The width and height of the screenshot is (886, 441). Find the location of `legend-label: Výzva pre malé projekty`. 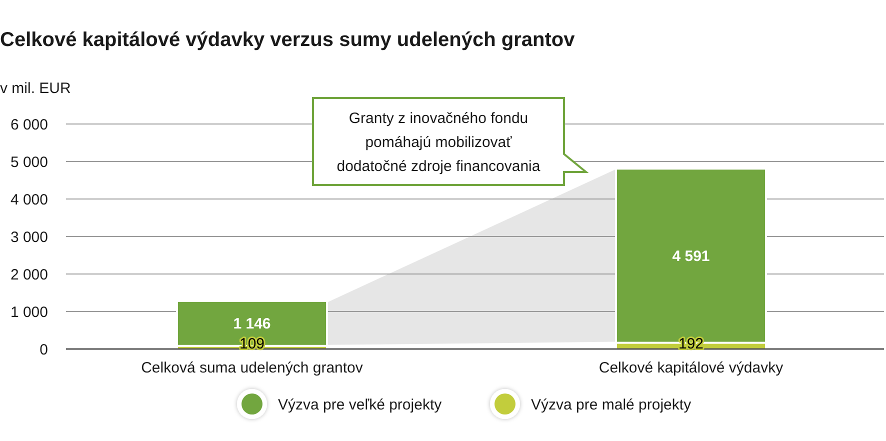

legend-label: Výzva pre malé projekty is located at coordinates (611, 405).